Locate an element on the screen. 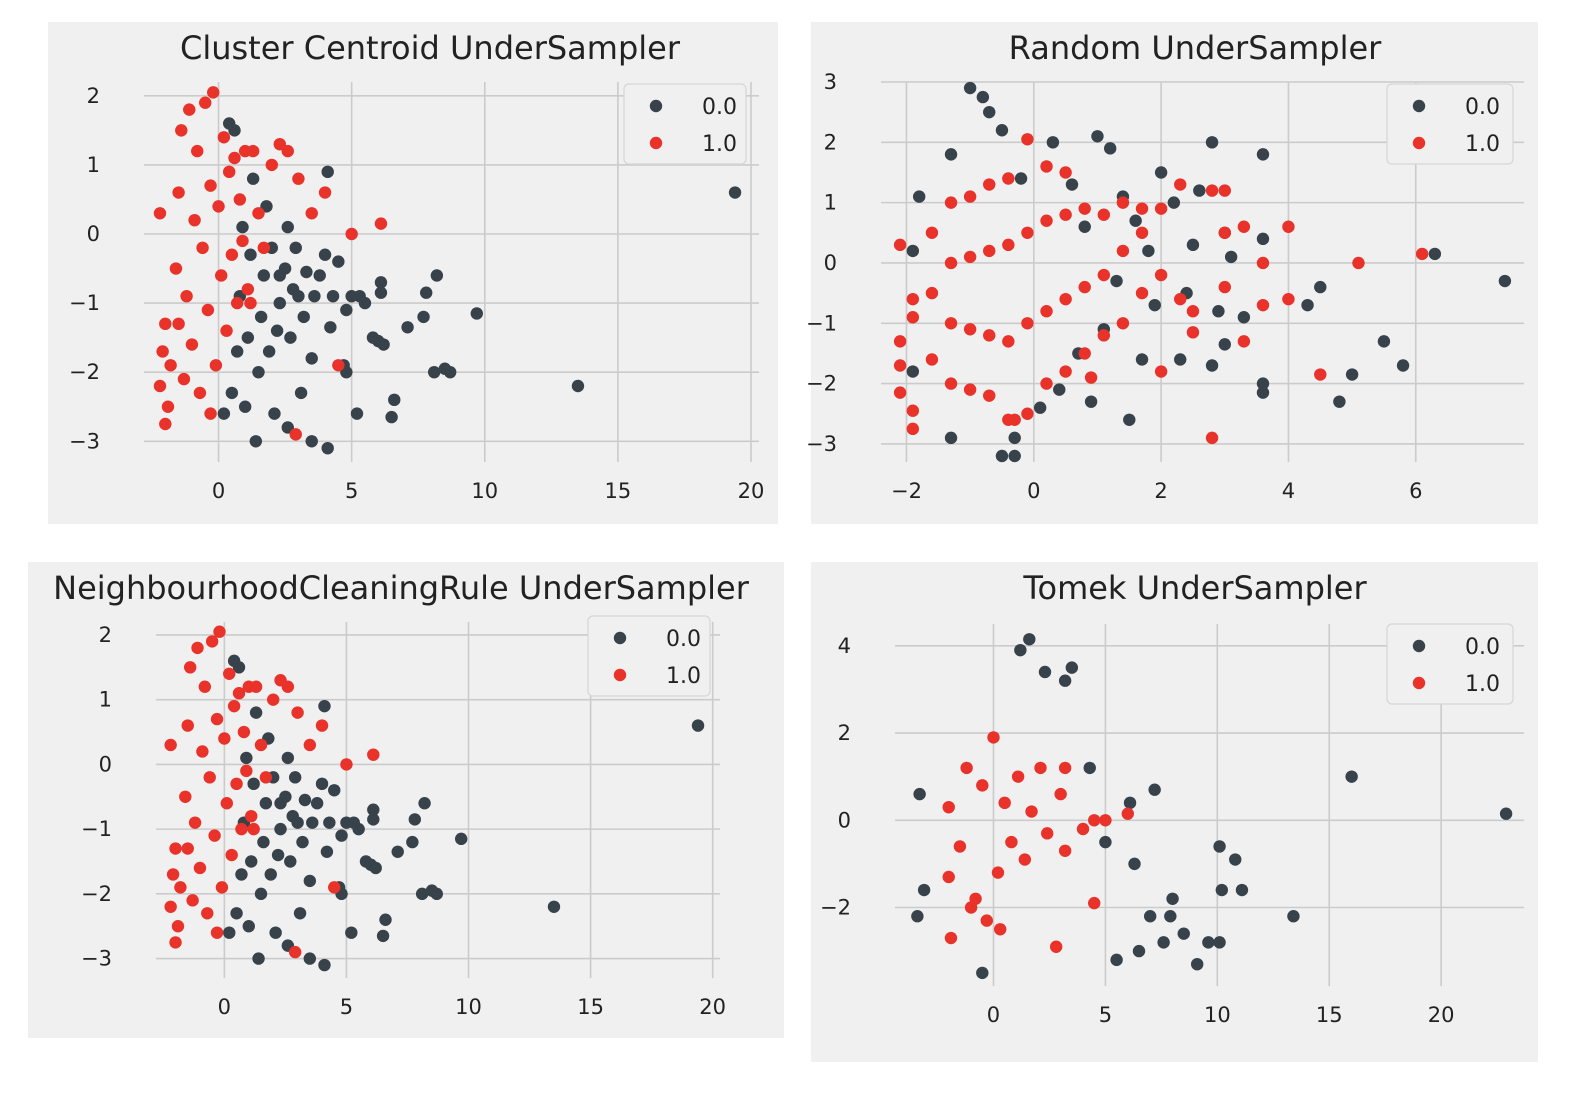 The height and width of the screenshot is (1100, 1584). y-tick-label: 0 is located at coordinates (844, 820).